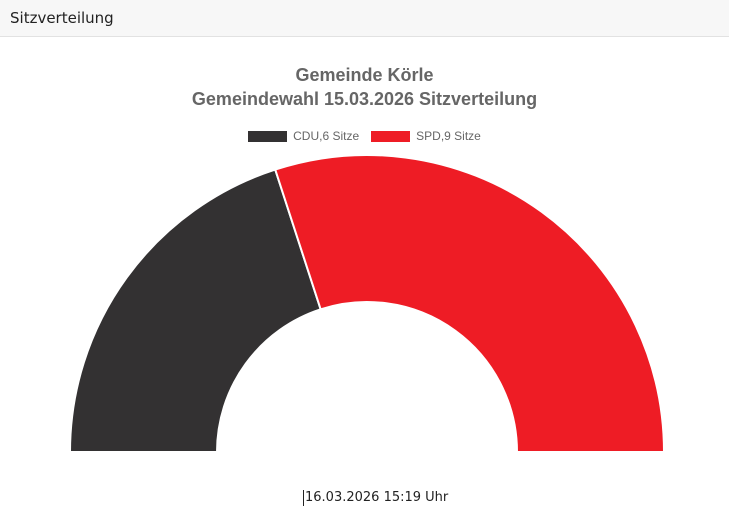 The height and width of the screenshot is (515, 729). I want to click on chart-title-line-1: Gemeinde Körle, so click(364, 75).